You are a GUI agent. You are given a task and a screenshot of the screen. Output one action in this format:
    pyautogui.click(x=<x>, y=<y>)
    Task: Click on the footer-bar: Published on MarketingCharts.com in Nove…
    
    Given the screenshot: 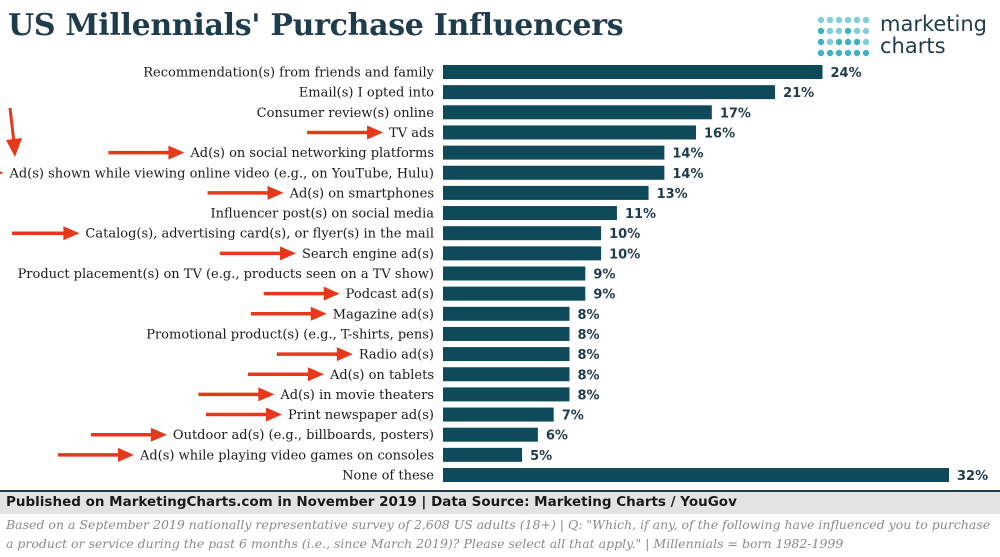 What is the action you would take?
    pyautogui.click(x=500, y=502)
    